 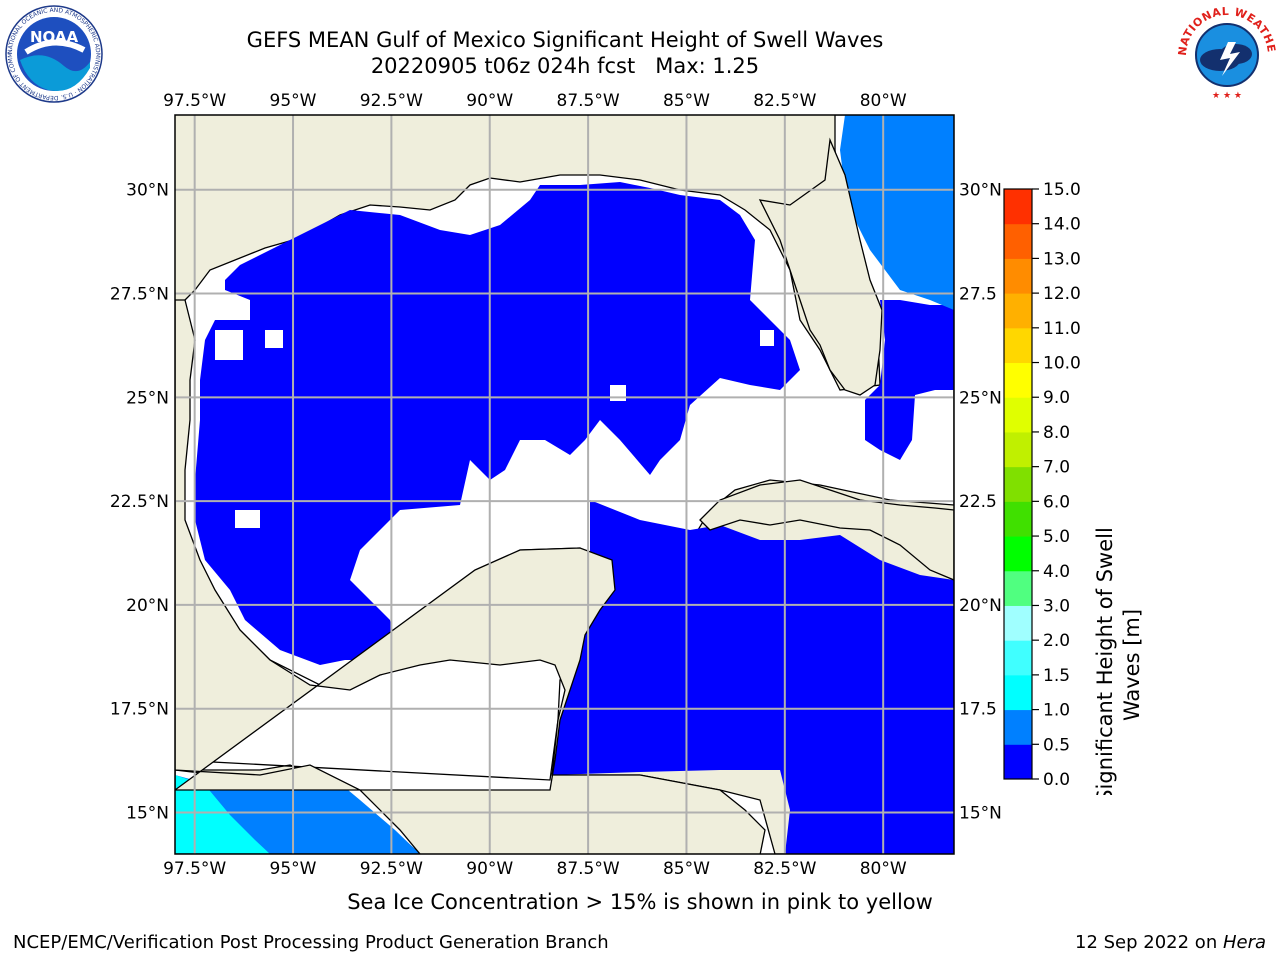 I want to click on chart-subtitle: 20220905 t06z 024h fcst Max: 1.25, so click(x=565, y=66).